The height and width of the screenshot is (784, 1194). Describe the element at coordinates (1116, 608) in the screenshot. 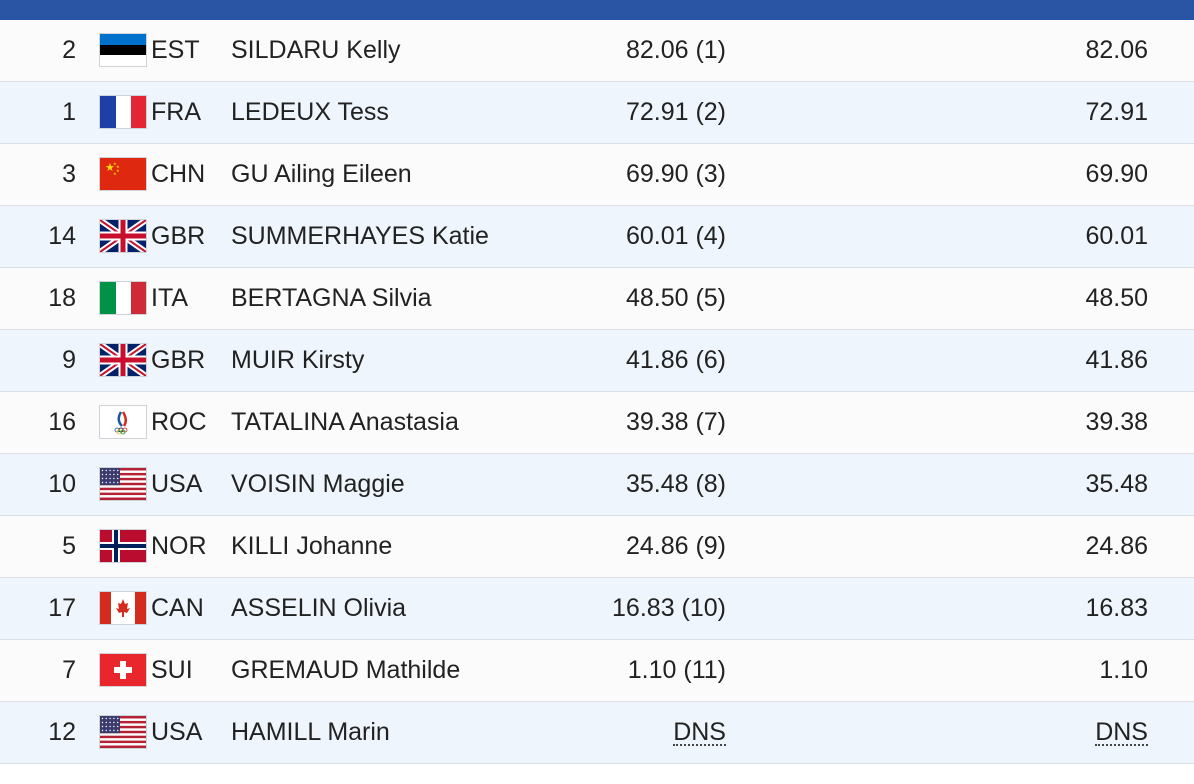

I see `total-score-value: 16.83` at that location.